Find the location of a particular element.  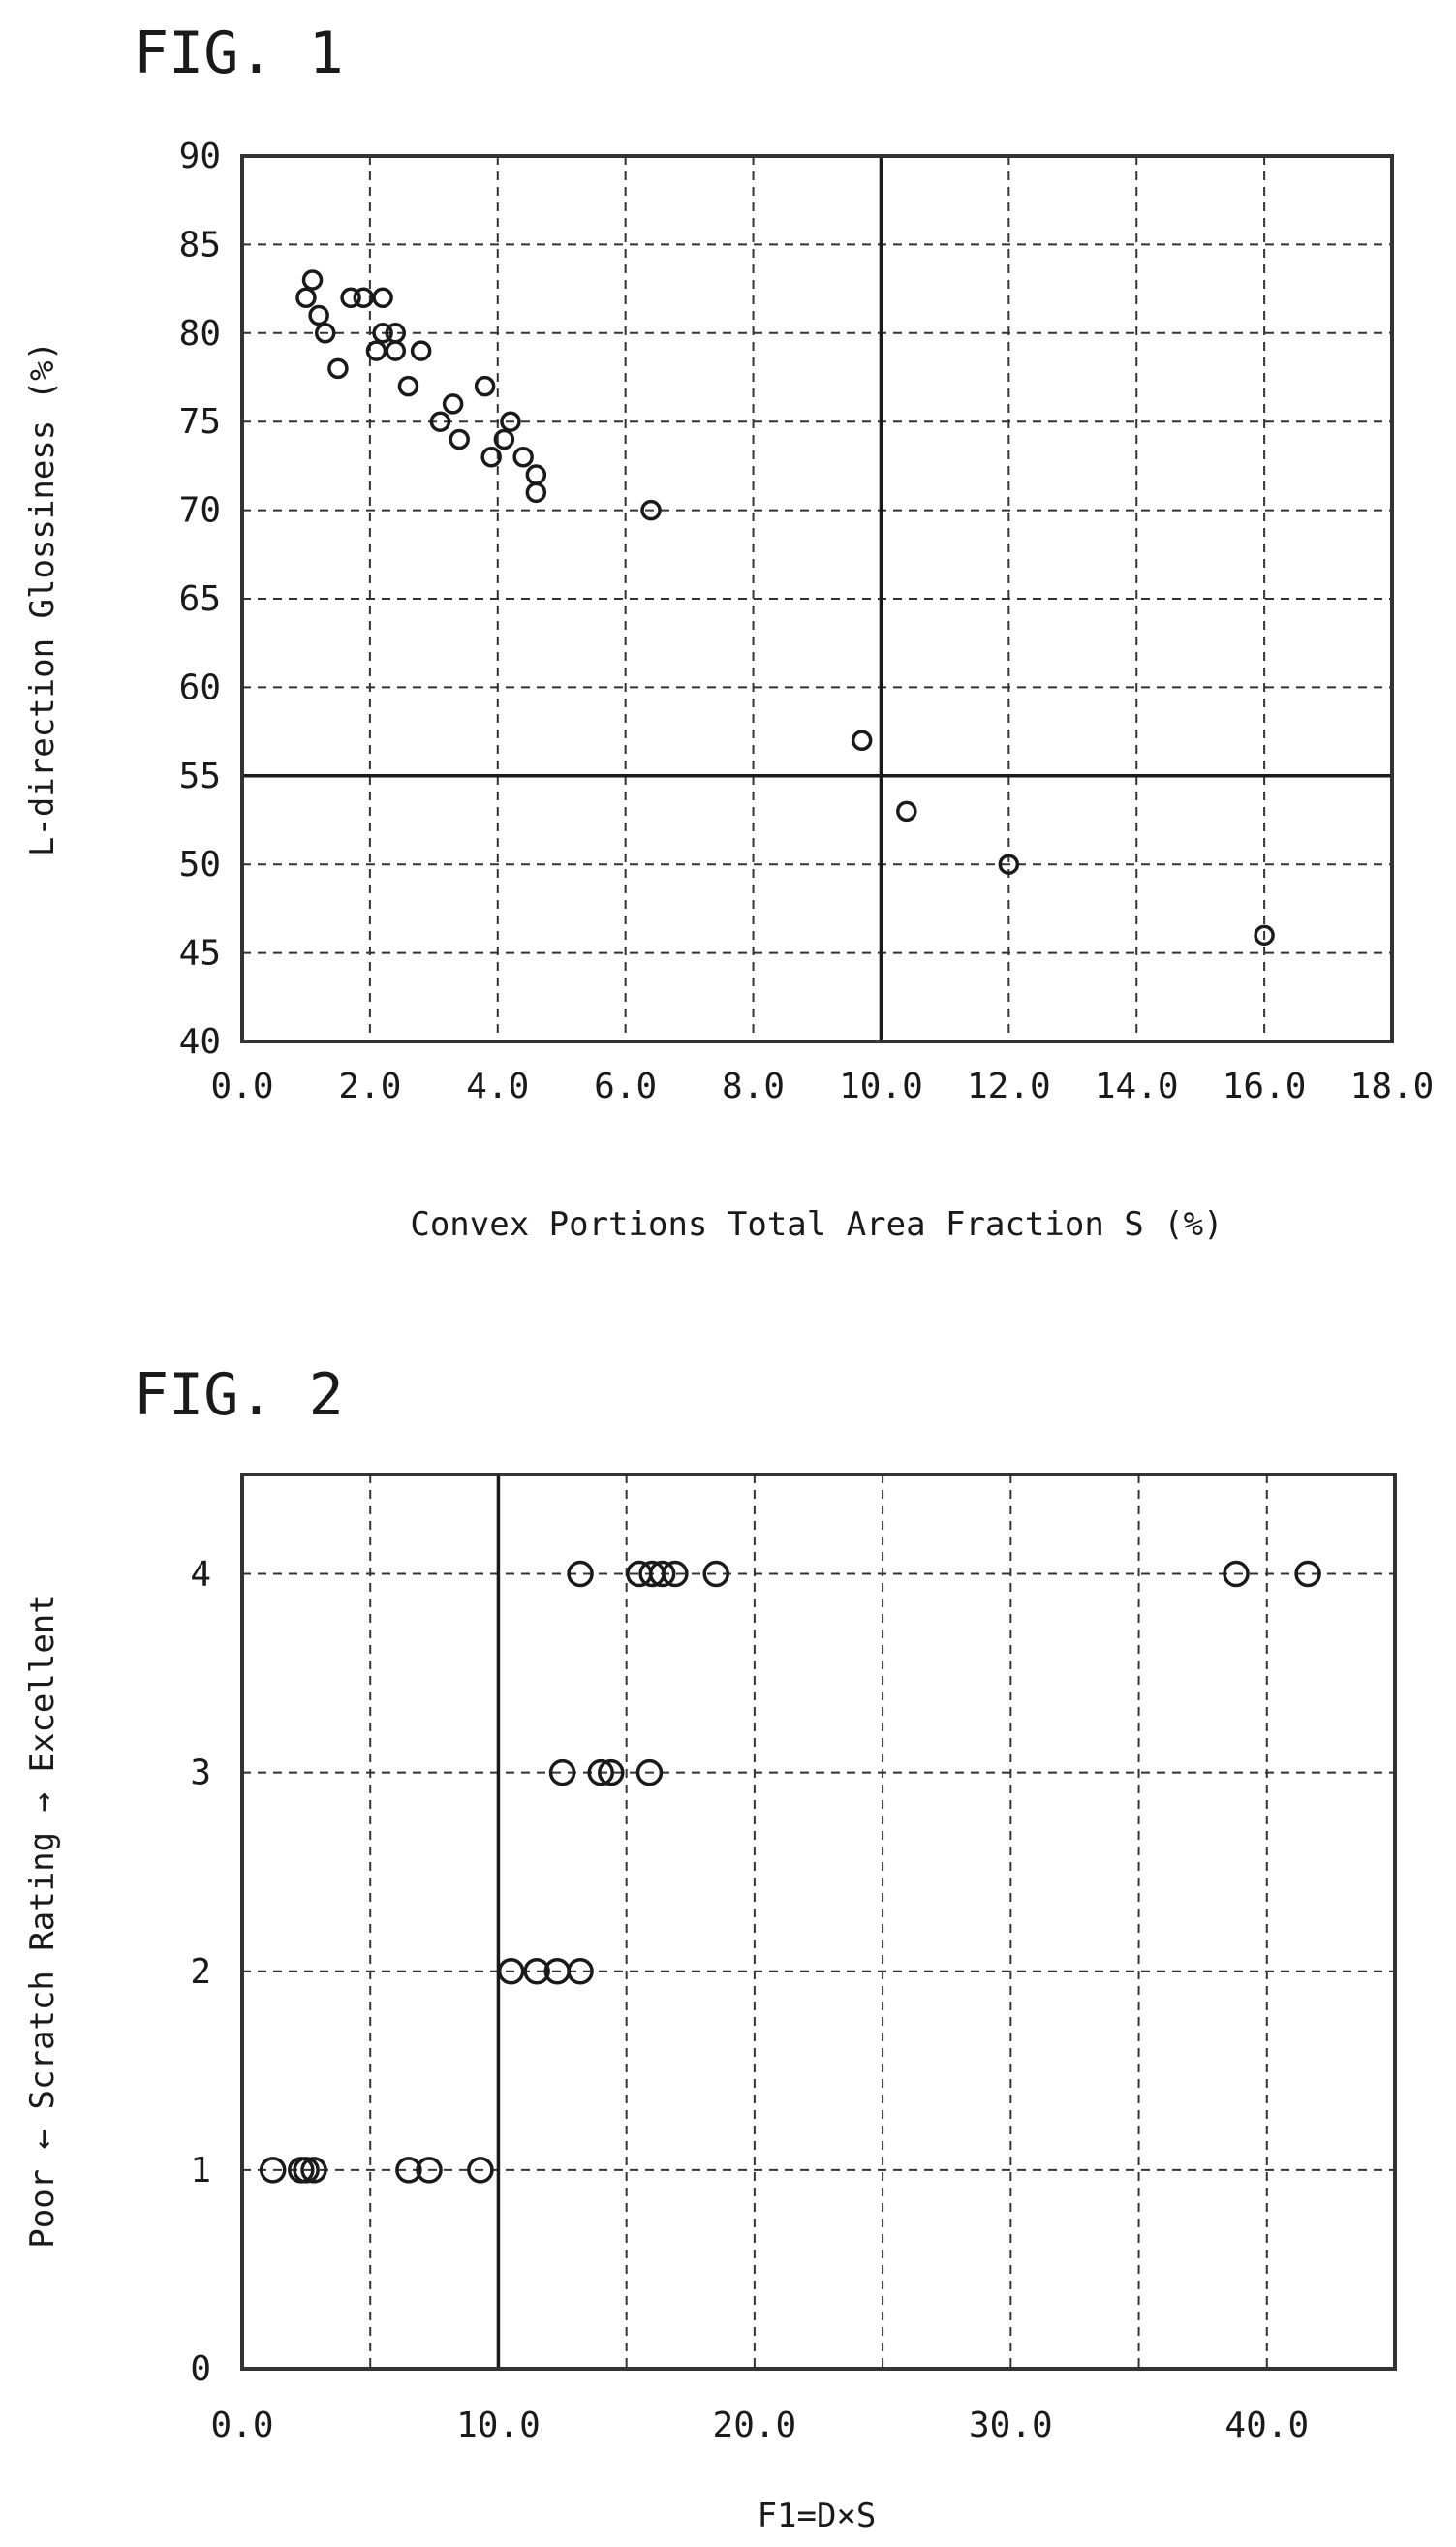

x-tick-label: 20.0 is located at coordinates (755, 2425).